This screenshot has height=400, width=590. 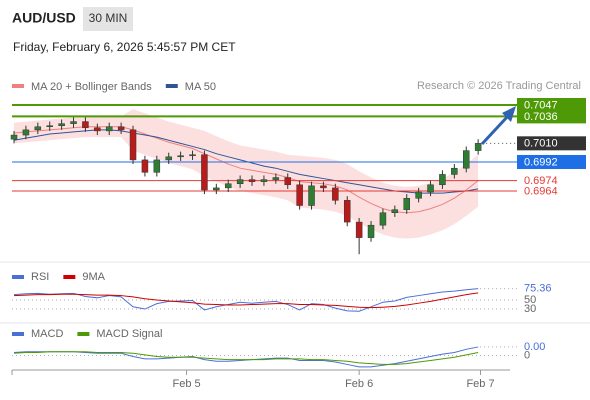 I want to click on arrow-head, so click(x=509, y=114).